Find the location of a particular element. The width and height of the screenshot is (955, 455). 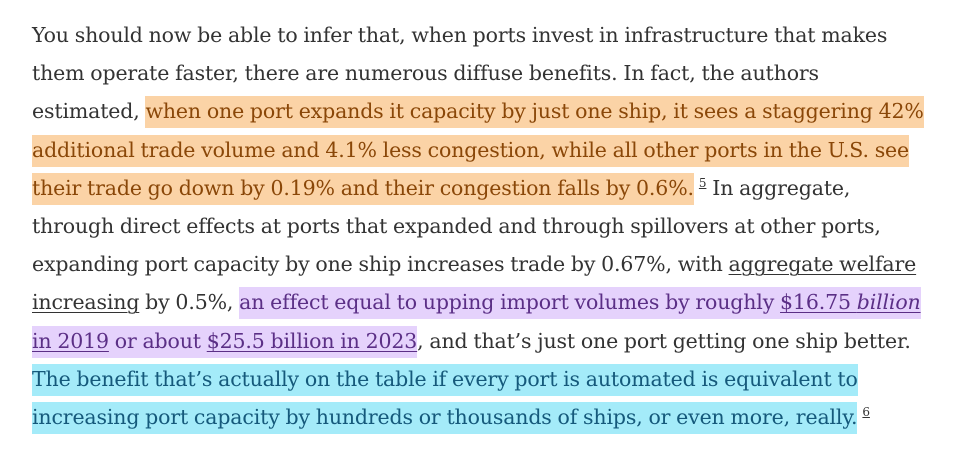

link-1675-billion: billion is located at coordinates (888, 302).